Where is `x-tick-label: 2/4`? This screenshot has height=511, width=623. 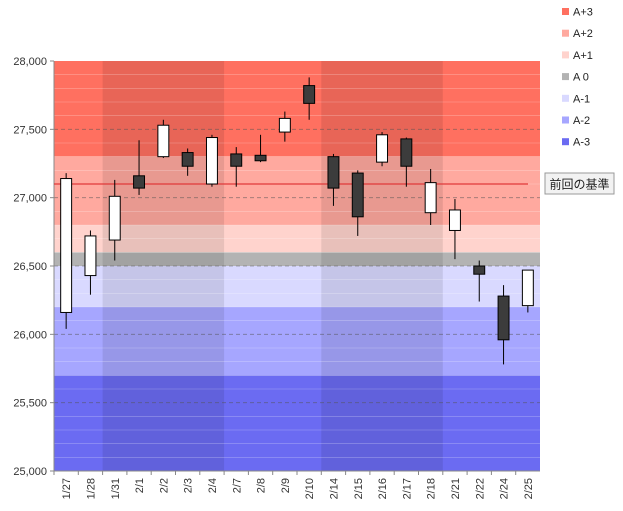
x-tick-label: 2/4 is located at coordinates (213, 485).